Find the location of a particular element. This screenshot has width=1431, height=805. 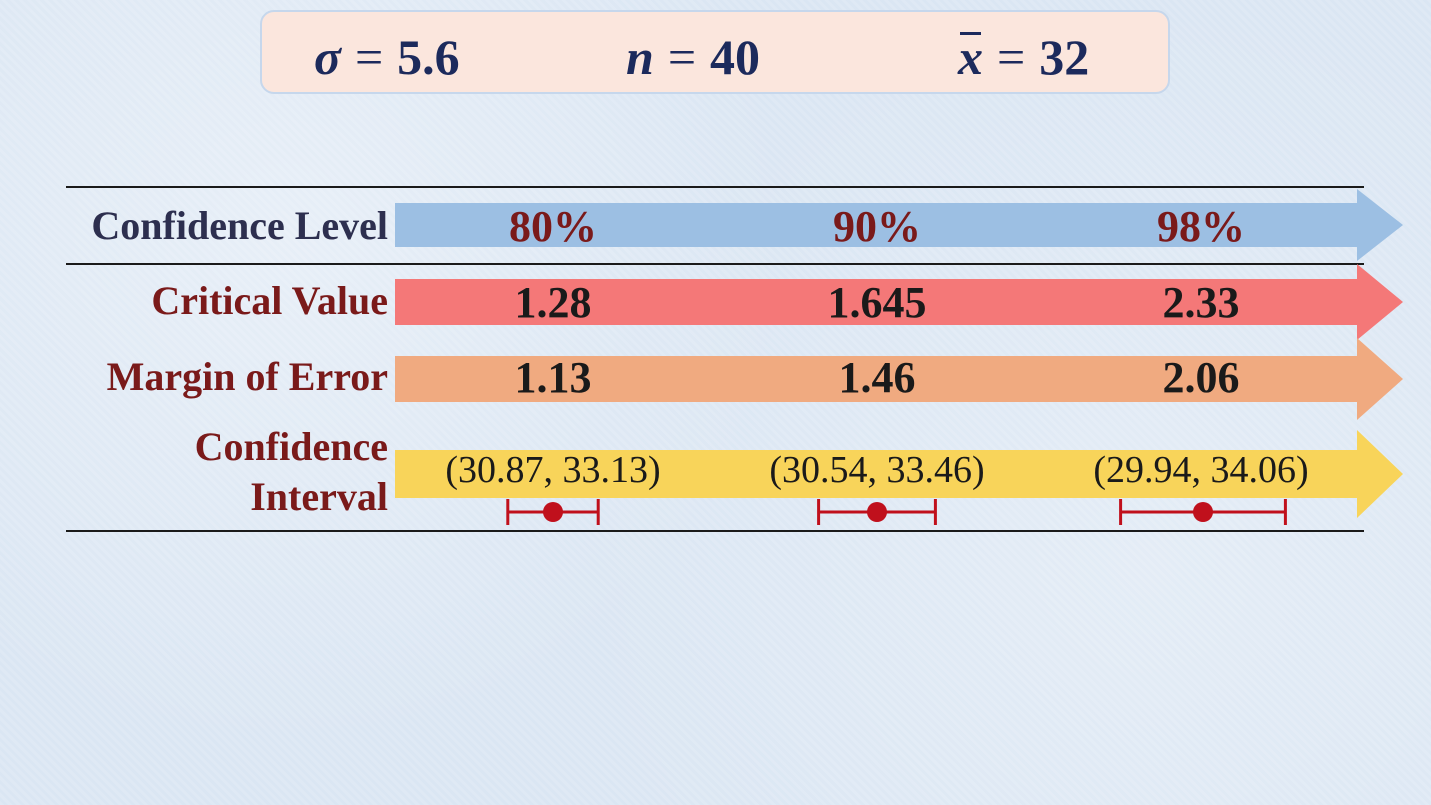

level-98: 98% is located at coordinates (1201, 226).